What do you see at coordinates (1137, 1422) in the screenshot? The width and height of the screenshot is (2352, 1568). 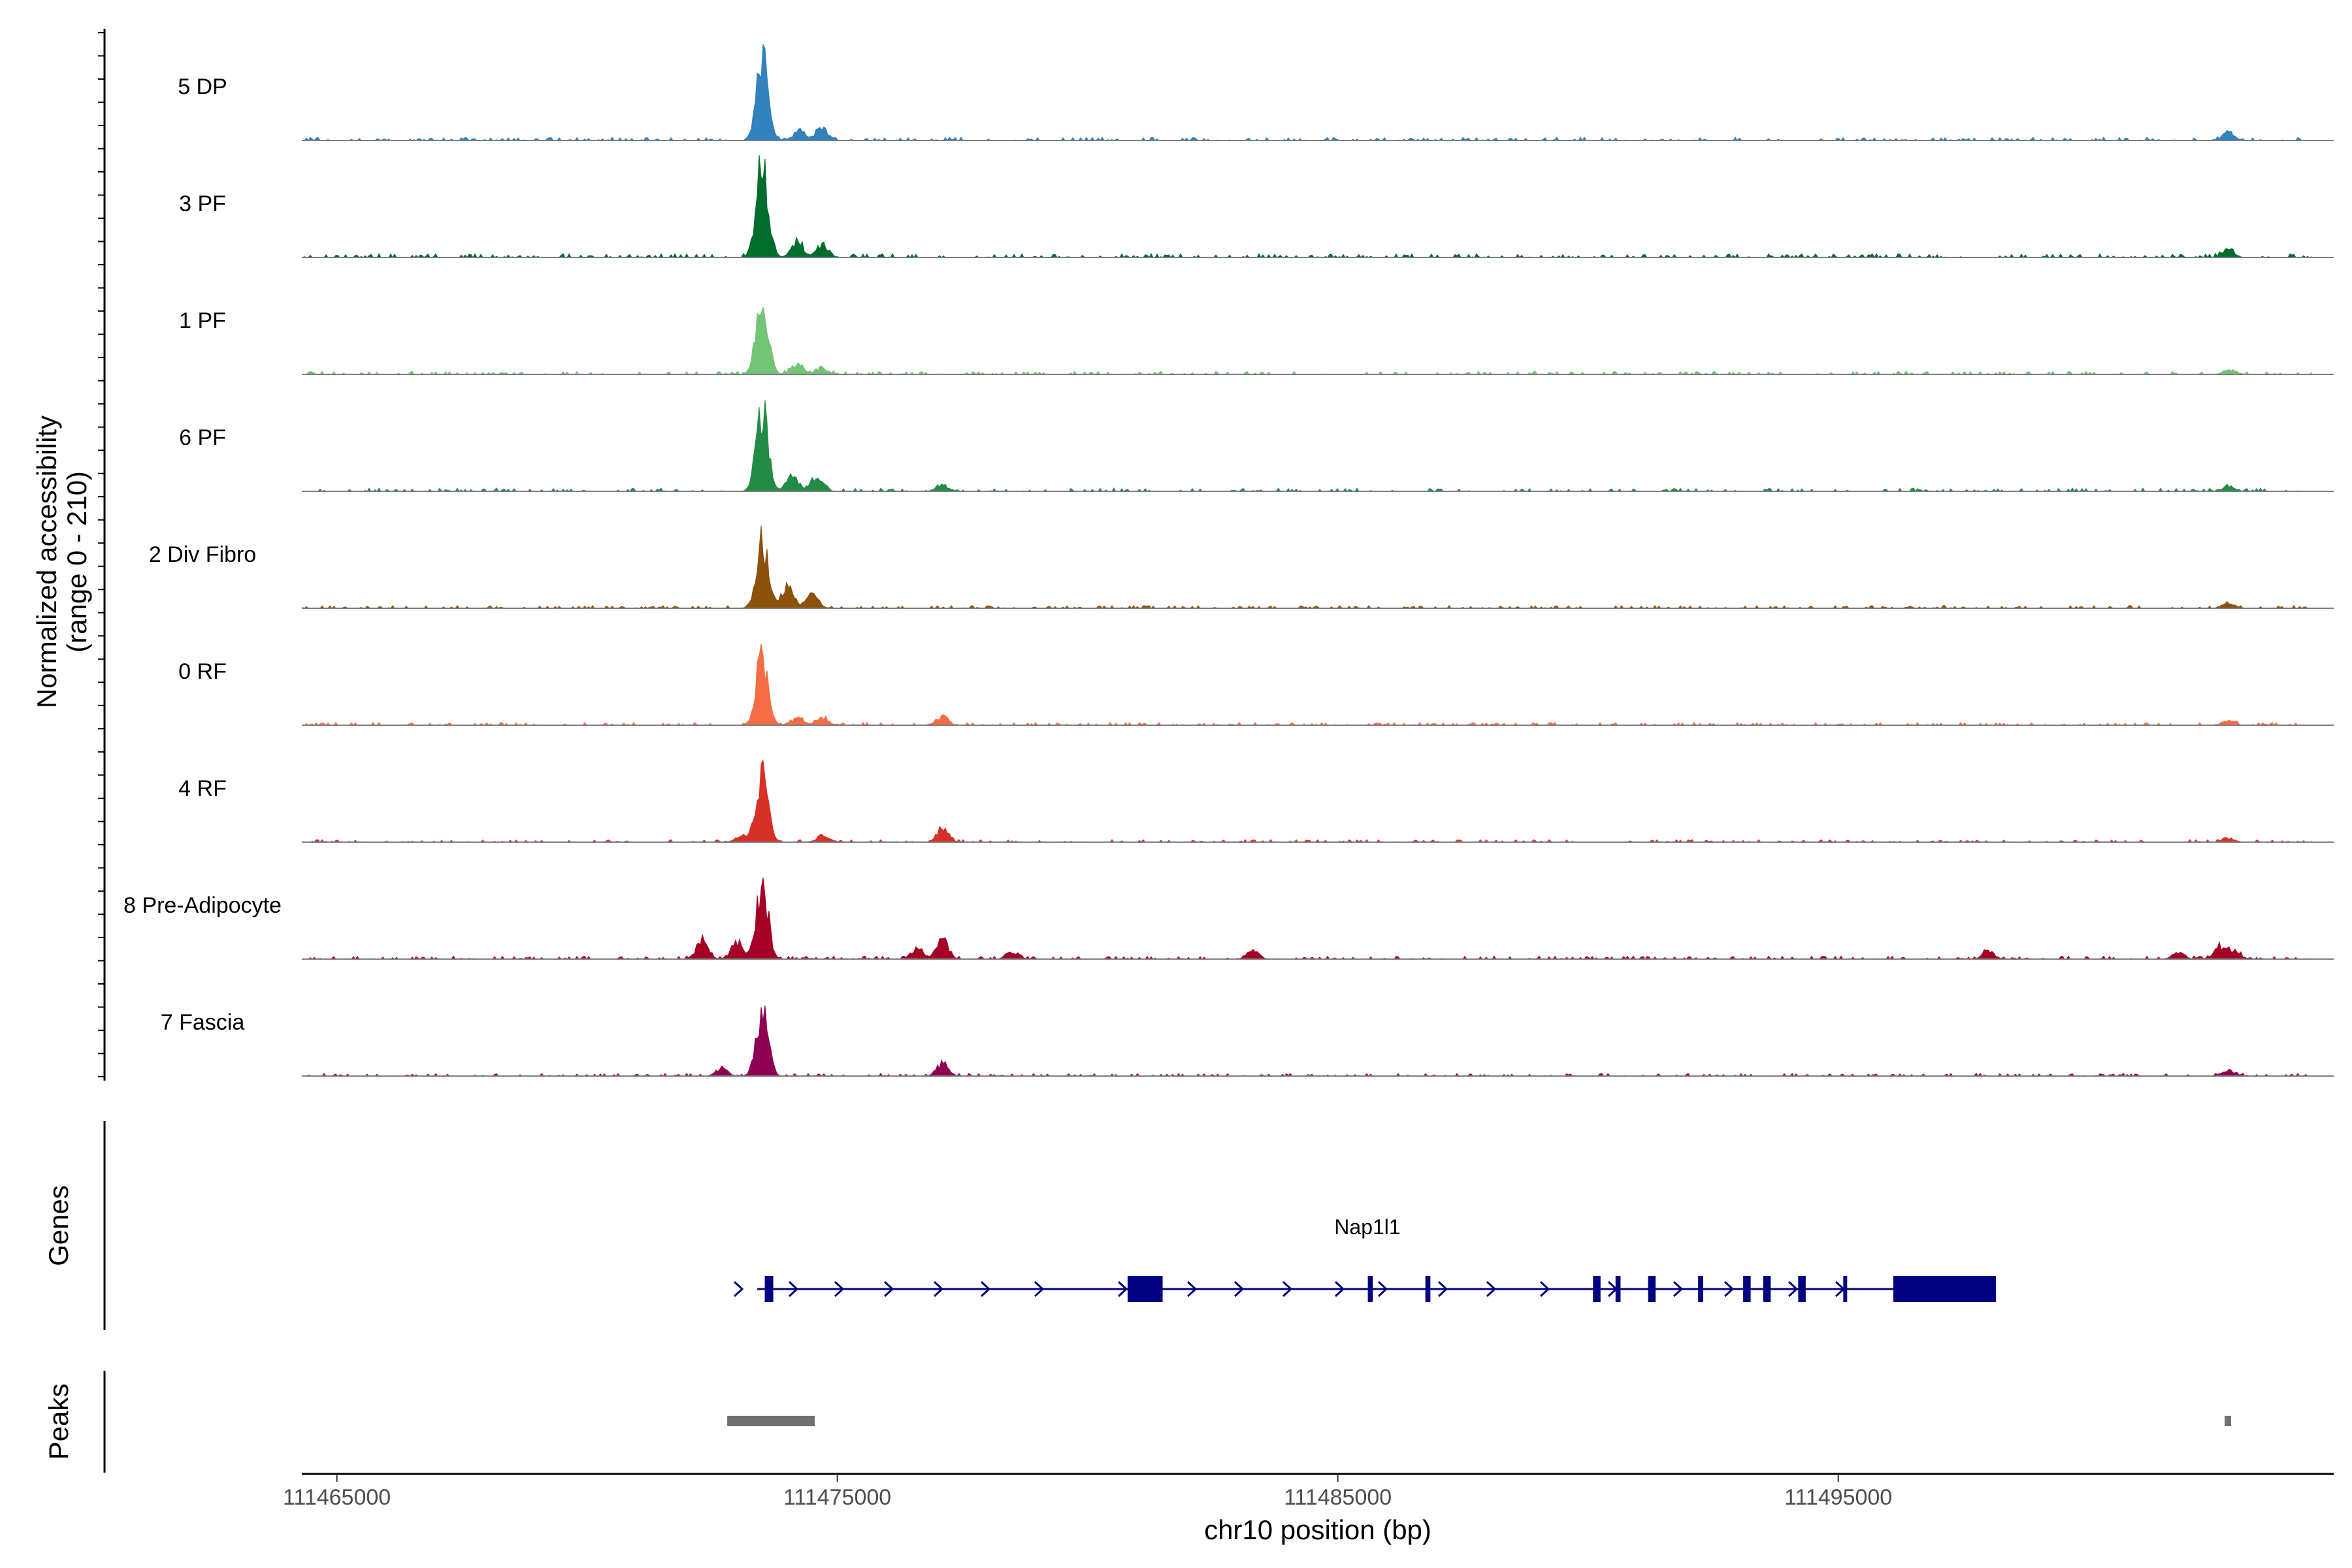 I see `peaks-track: Peaks` at bounding box center [1137, 1422].